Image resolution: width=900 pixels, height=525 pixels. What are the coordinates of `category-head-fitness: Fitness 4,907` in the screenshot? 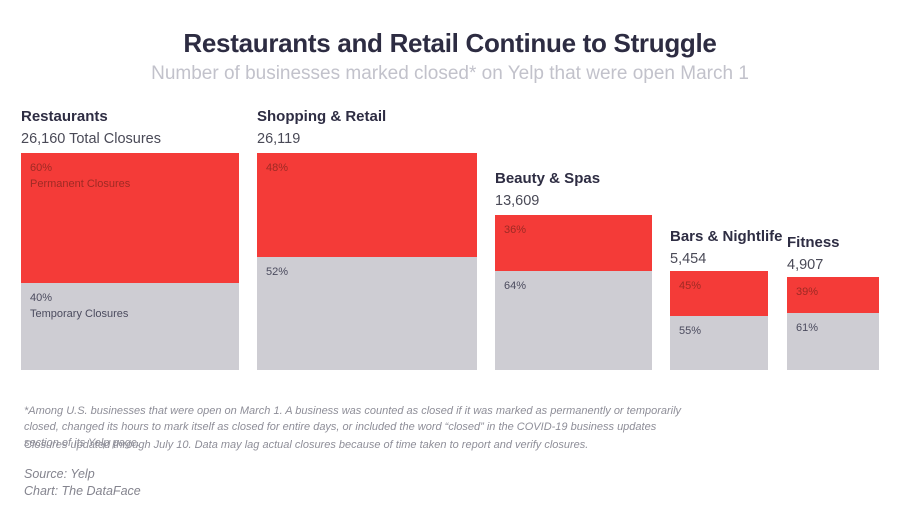 It's located at (813, 253).